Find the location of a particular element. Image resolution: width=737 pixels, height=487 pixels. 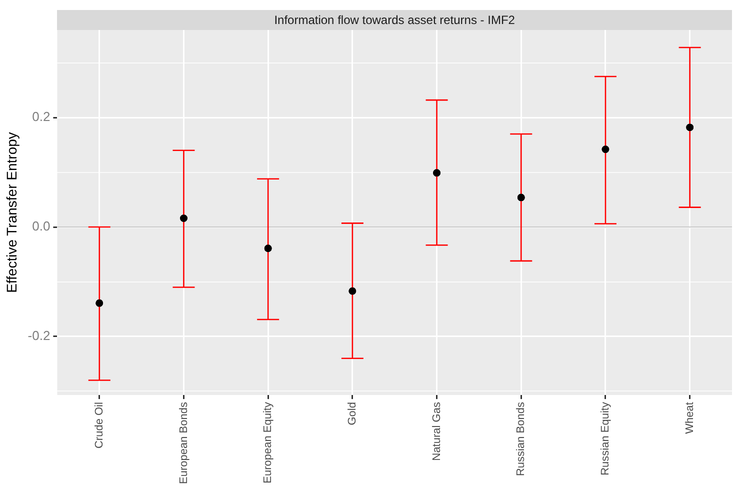

x-tick-label: European Bonds is located at coordinates (184, 443).